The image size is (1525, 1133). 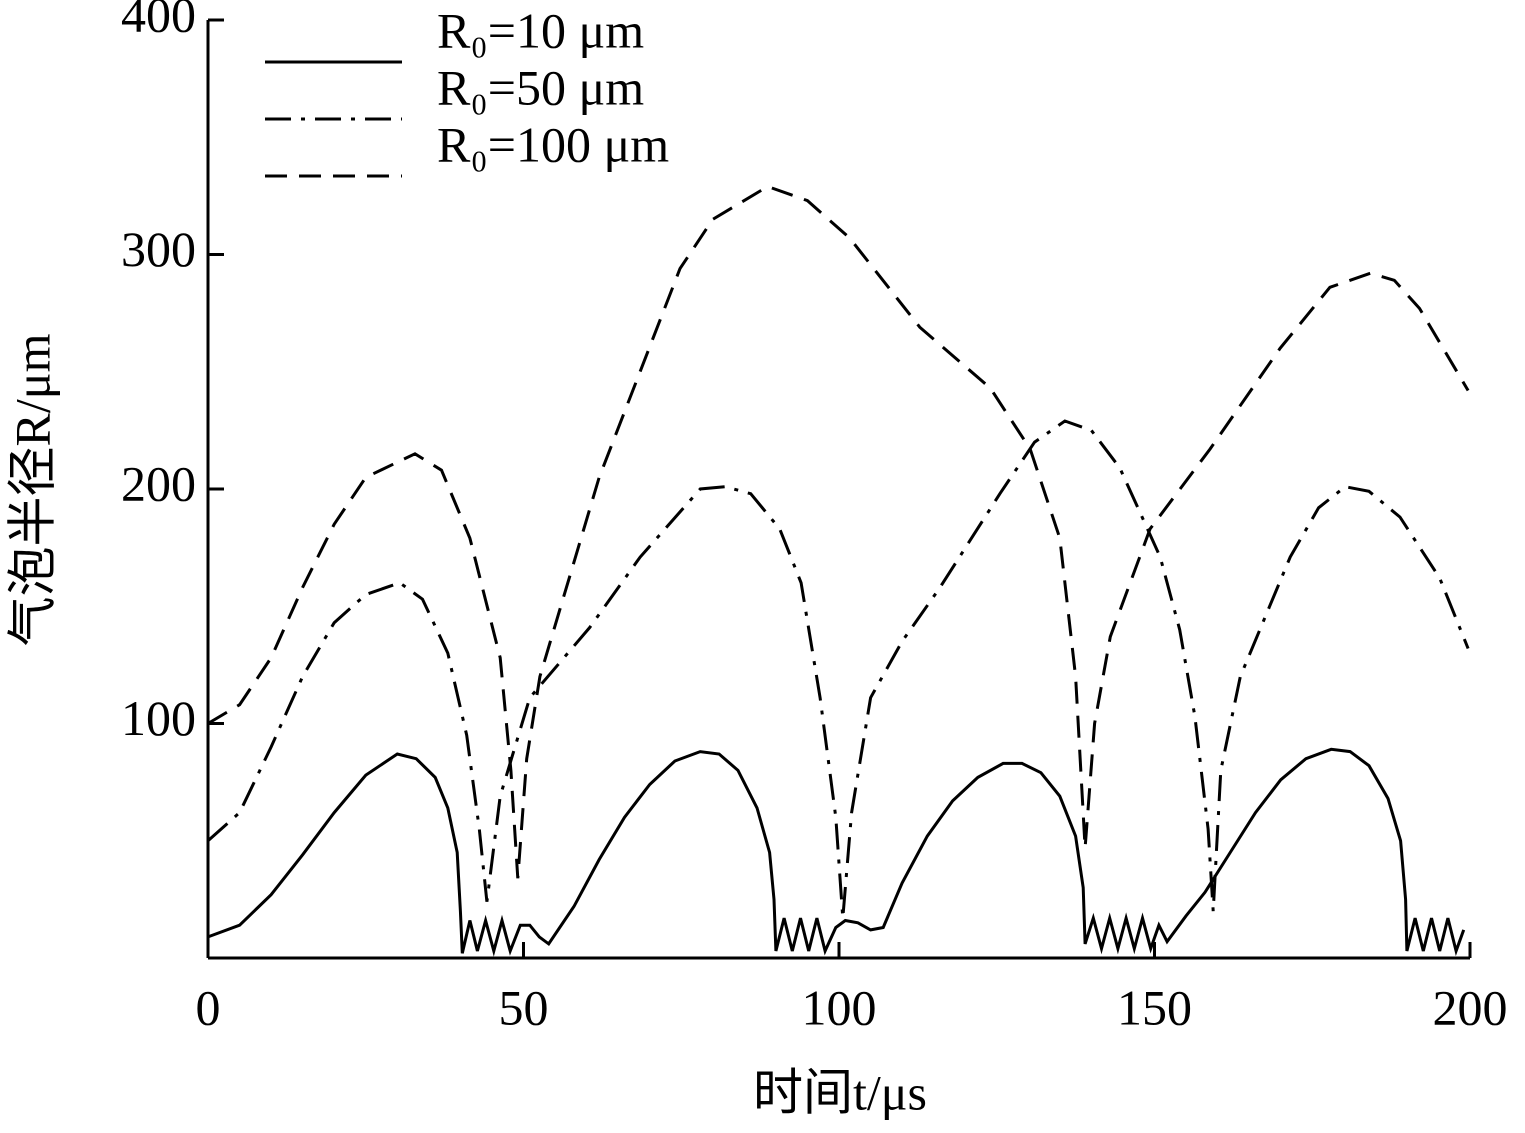 What do you see at coordinates (158, 249) in the screenshot?
I see `y-tick-label: 300` at bounding box center [158, 249].